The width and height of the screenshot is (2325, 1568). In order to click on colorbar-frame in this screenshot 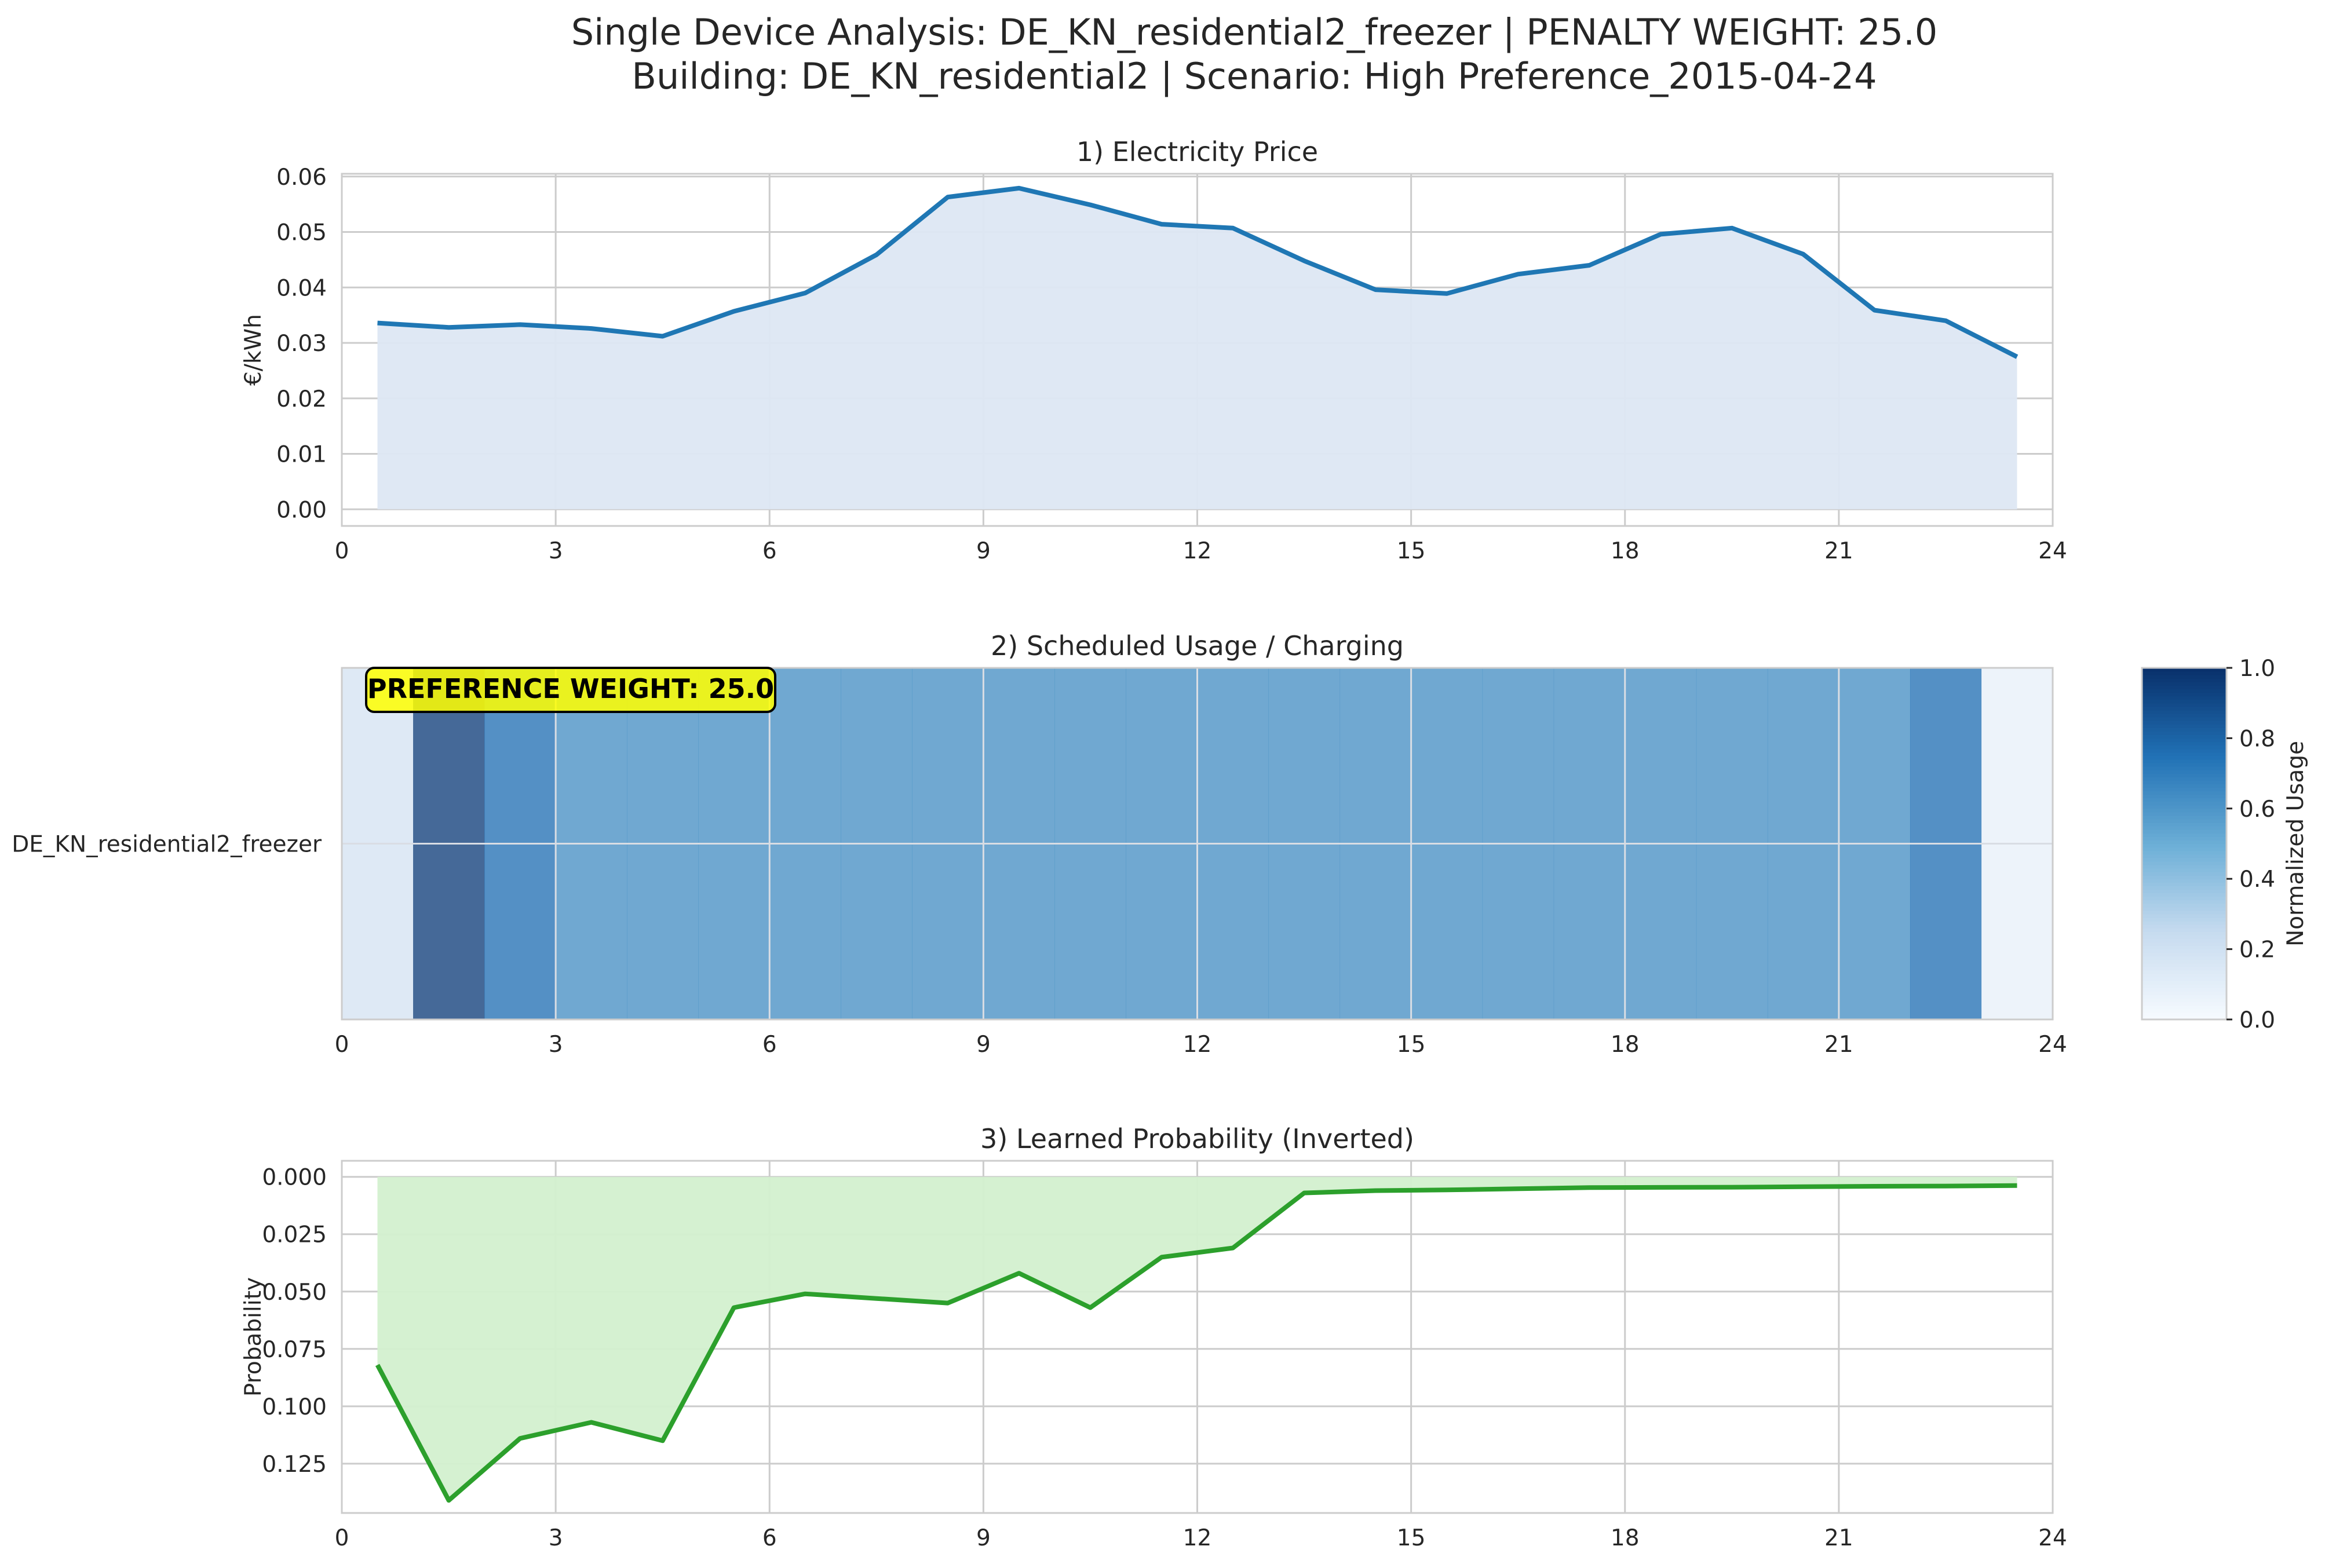, I will do `click(2184, 844)`.